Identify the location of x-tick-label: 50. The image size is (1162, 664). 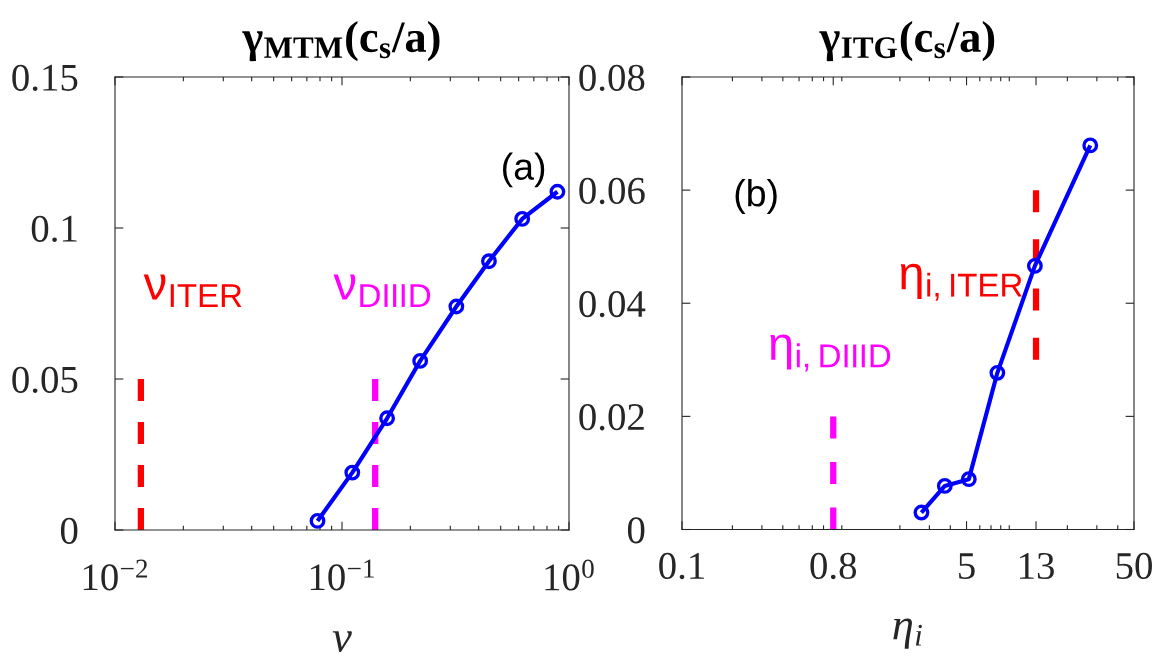
(1134, 566).